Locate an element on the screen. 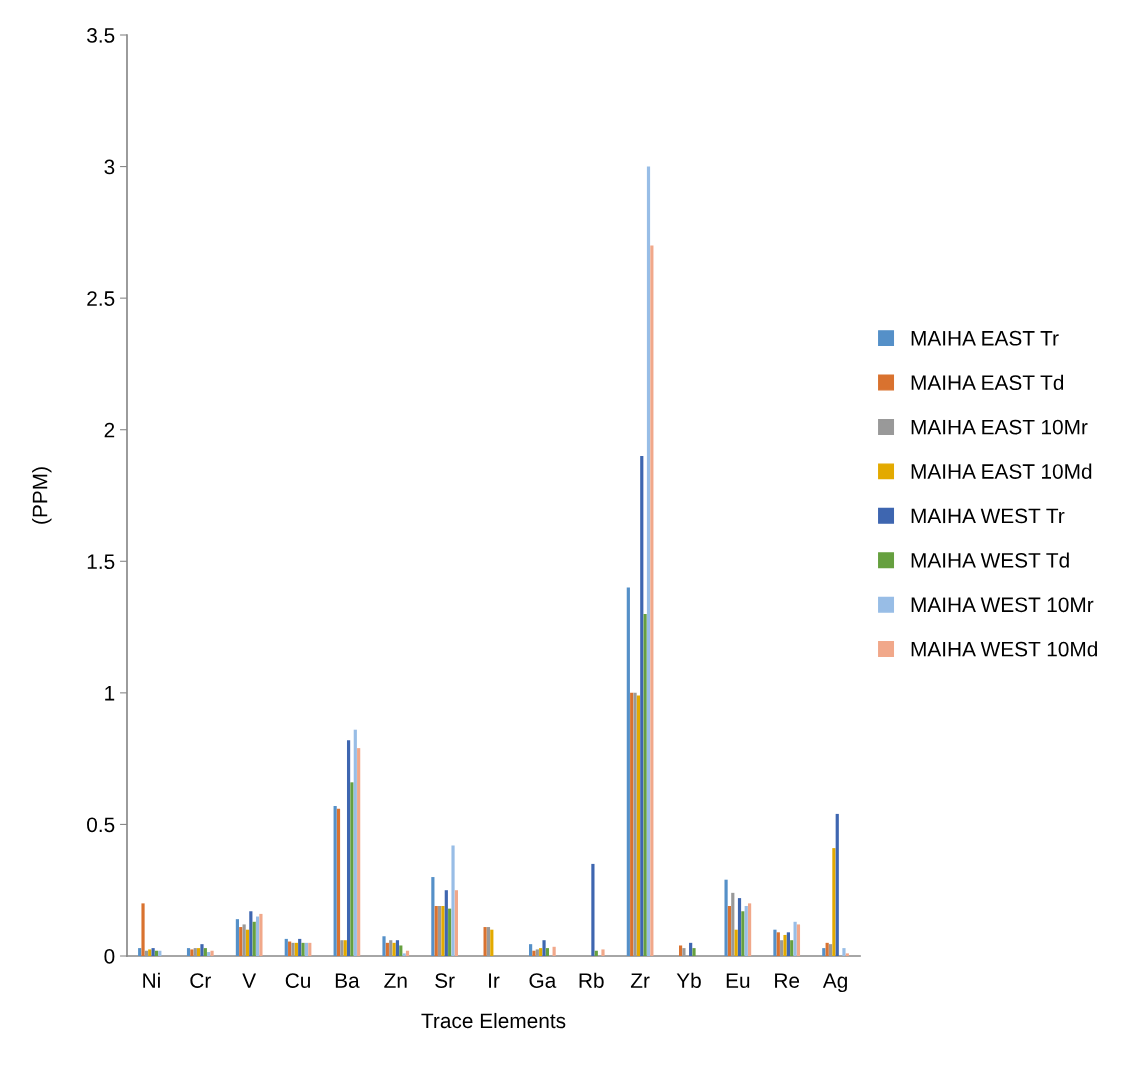 The width and height of the screenshot is (1121, 1066). x-axis-title: Trace Elements is located at coordinates (493, 1020).